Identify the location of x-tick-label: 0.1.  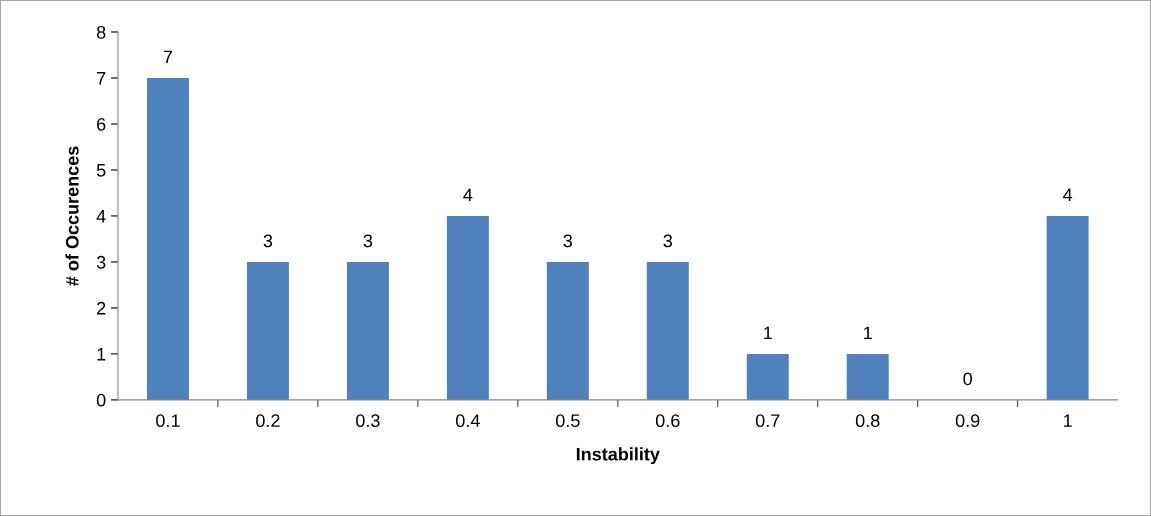
(168, 421).